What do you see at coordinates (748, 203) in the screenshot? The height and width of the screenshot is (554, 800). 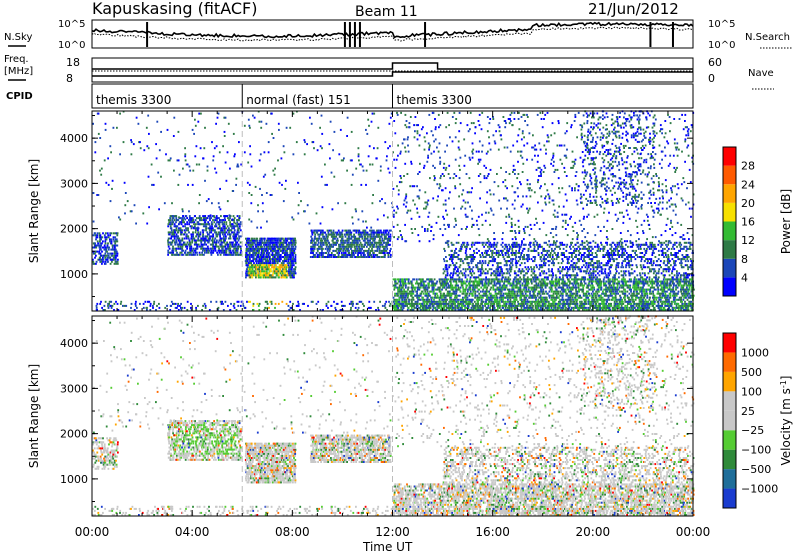 I see `colorbar-tick-label: 20` at bounding box center [748, 203].